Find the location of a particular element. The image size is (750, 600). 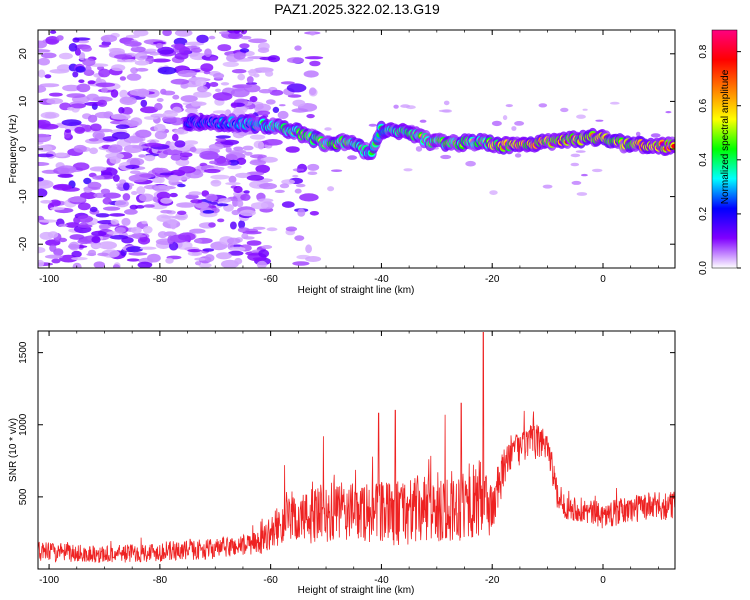

snr-y-tick-label: 1000 is located at coordinates (23, 424).